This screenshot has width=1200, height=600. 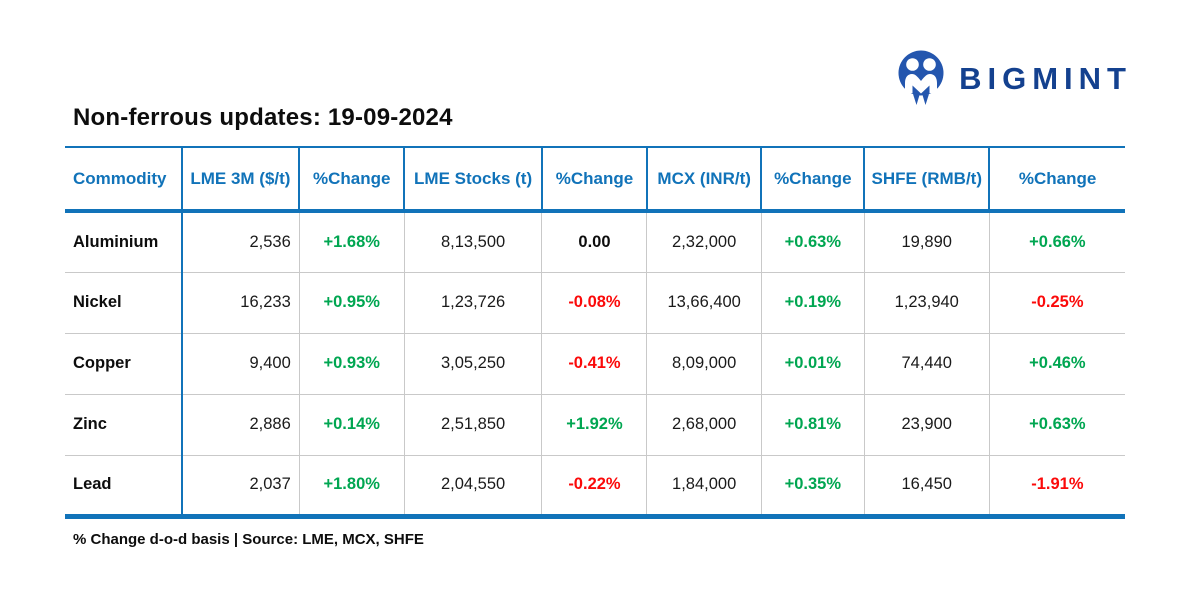 What do you see at coordinates (351, 303) in the screenshot?
I see `lme-3m-change: +0.95%` at bounding box center [351, 303].